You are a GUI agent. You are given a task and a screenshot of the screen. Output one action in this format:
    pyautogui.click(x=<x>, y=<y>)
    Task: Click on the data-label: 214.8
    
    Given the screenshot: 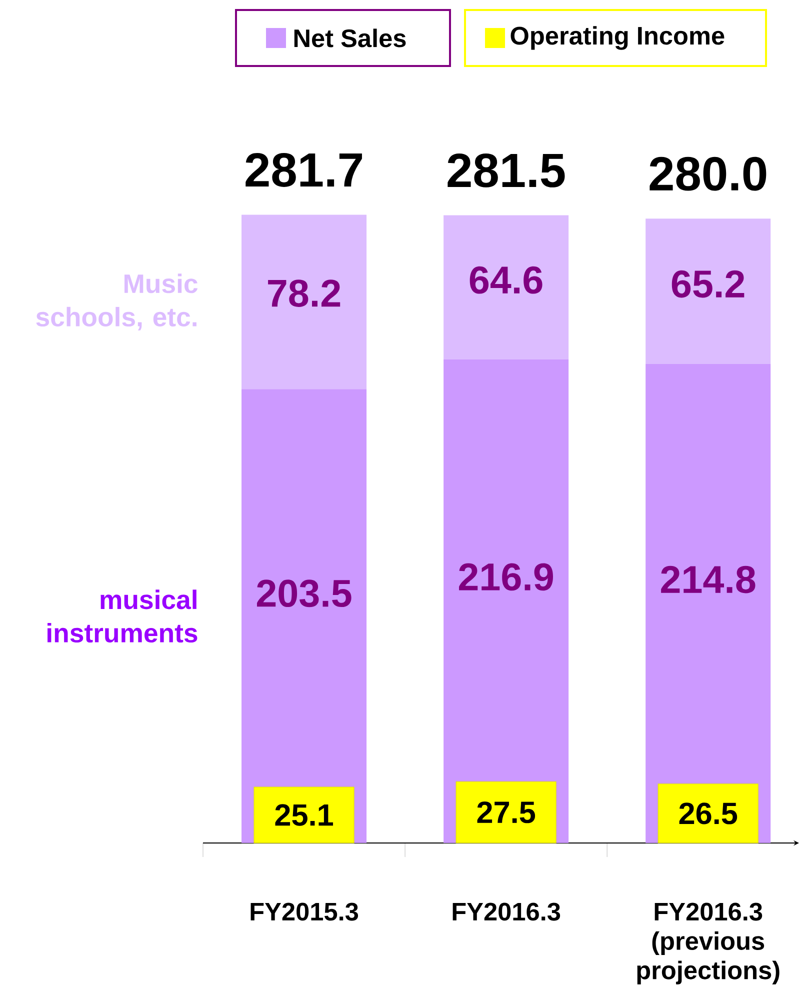 What is the action you would take?
    pyautogui.click(x=708, y=580)
    